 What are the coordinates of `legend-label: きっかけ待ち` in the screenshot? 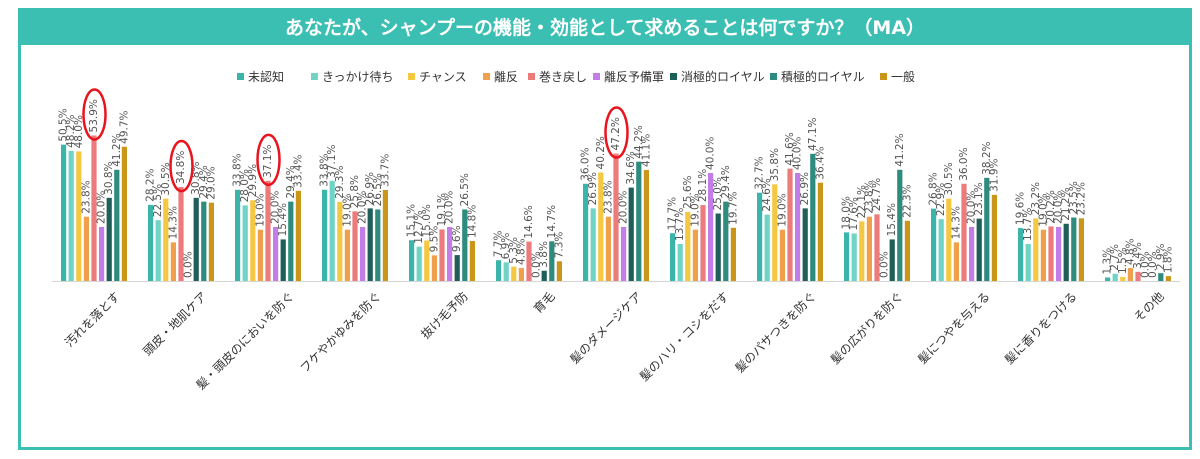 It's located at (358, 77).